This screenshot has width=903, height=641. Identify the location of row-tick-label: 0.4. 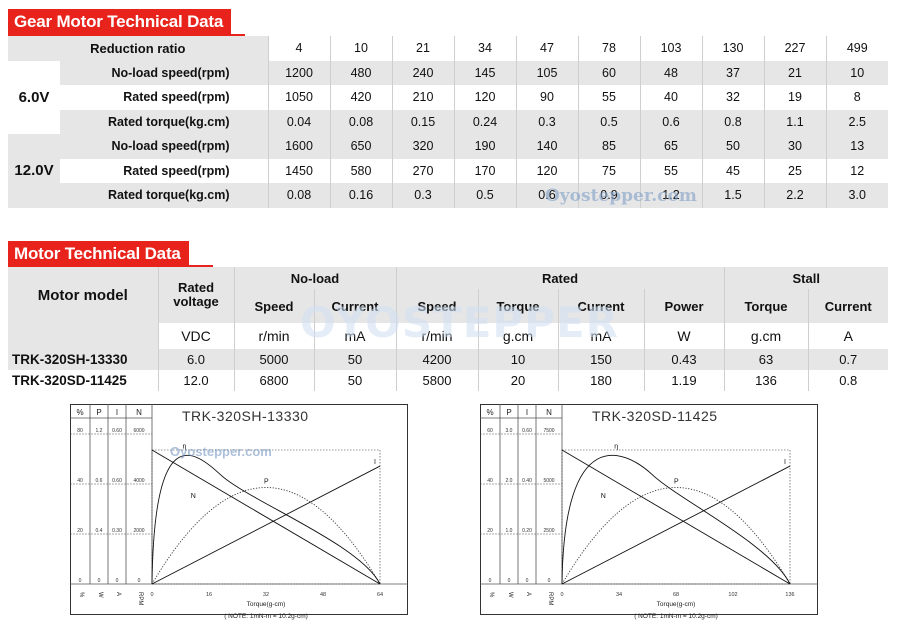
(99, 531).